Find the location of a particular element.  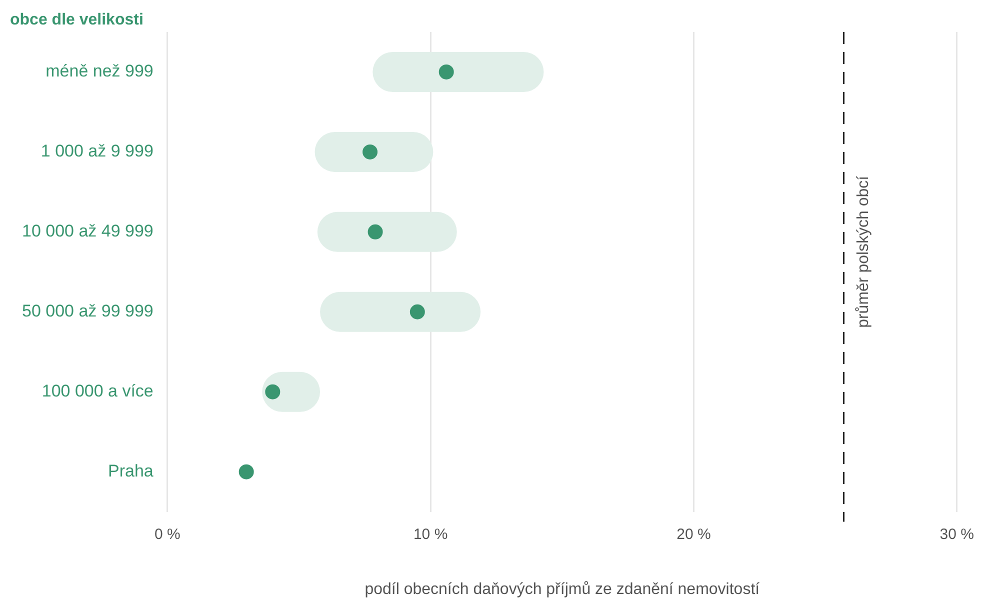

ref-line-label: průměr polských obcí is located at coordinates (863, 251).